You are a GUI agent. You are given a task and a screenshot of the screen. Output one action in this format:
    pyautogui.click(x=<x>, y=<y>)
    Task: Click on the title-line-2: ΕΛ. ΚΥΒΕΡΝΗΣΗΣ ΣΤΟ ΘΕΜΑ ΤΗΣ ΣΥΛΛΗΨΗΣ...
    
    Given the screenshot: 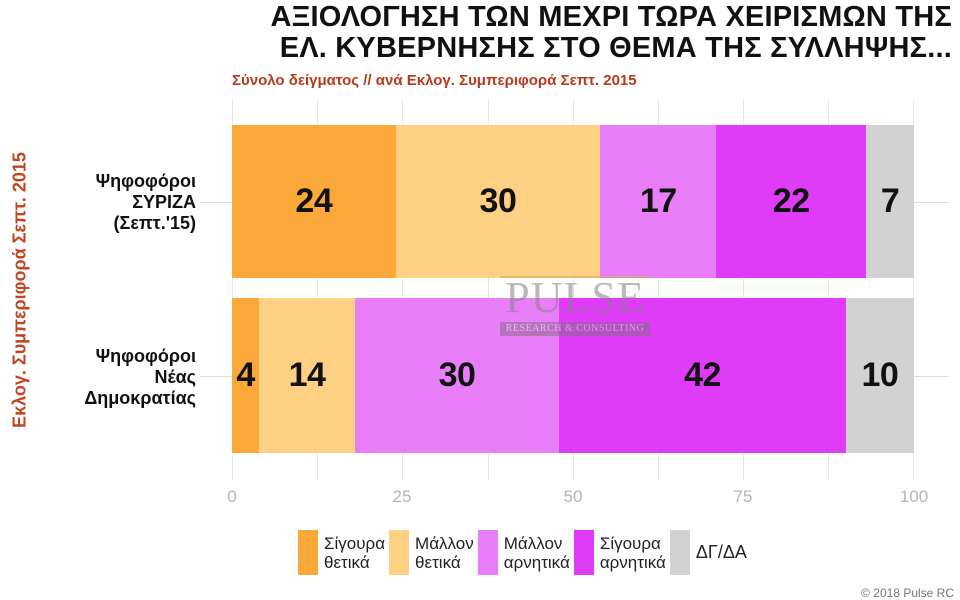 What is the action you would take?
    pyautogui.click(x=615, y=48)
    